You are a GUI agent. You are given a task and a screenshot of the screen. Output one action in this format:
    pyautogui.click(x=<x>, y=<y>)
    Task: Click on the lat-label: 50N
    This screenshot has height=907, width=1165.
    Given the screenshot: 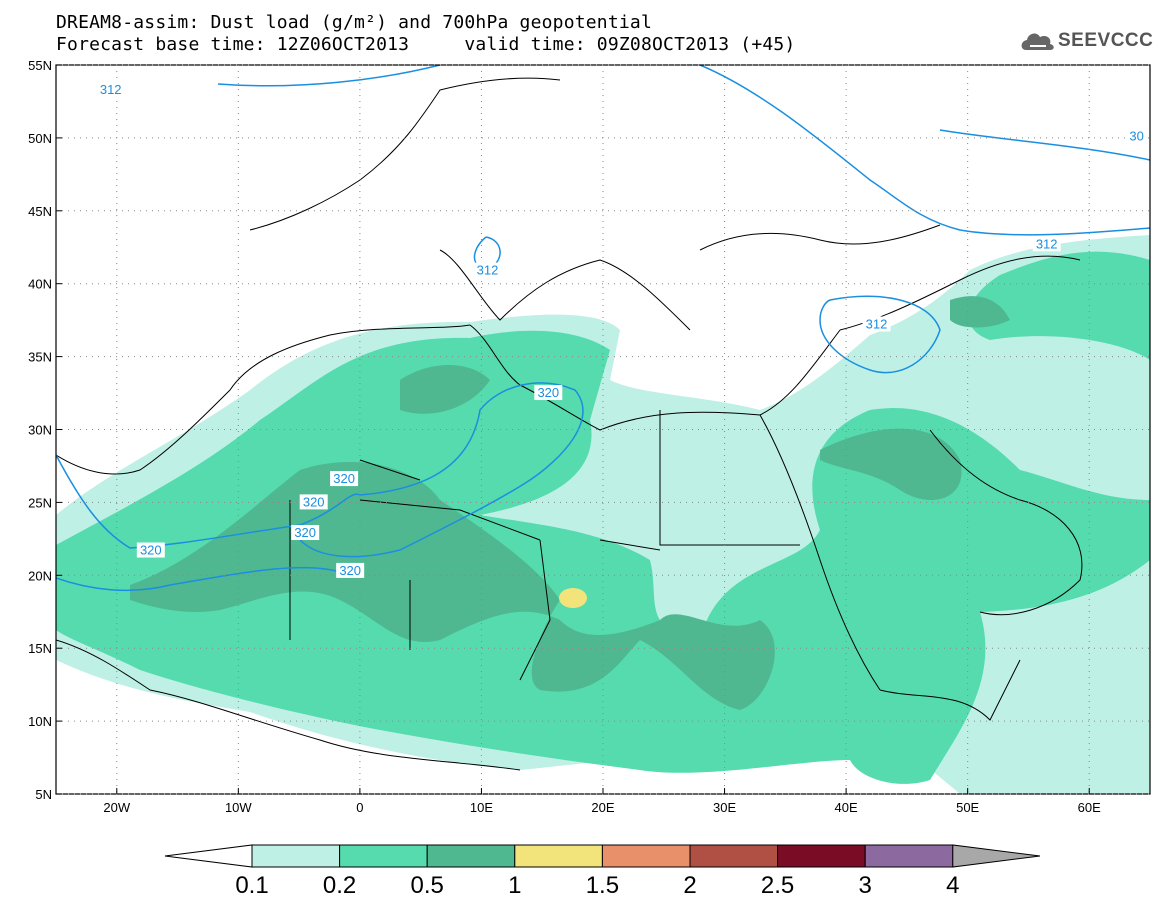 What is the action you would take?
    pyautogui.click(x=40, y=138)
    